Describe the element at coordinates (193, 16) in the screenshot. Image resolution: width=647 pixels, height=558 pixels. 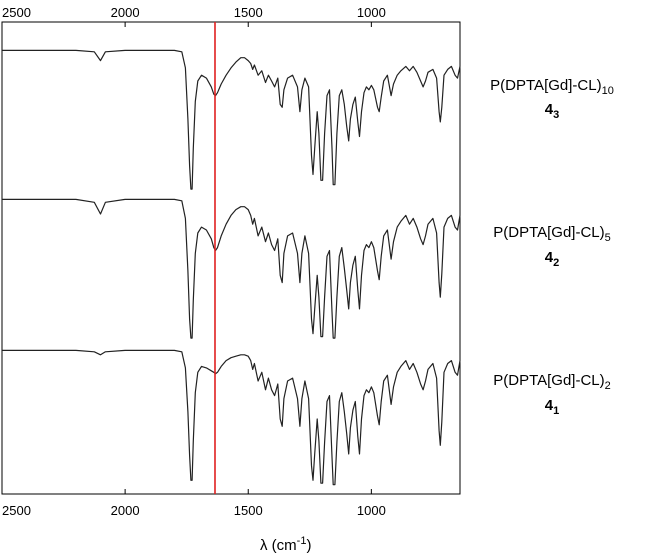
I see `top-axis-ticks: 2500 2000 1500 1000` at that location.